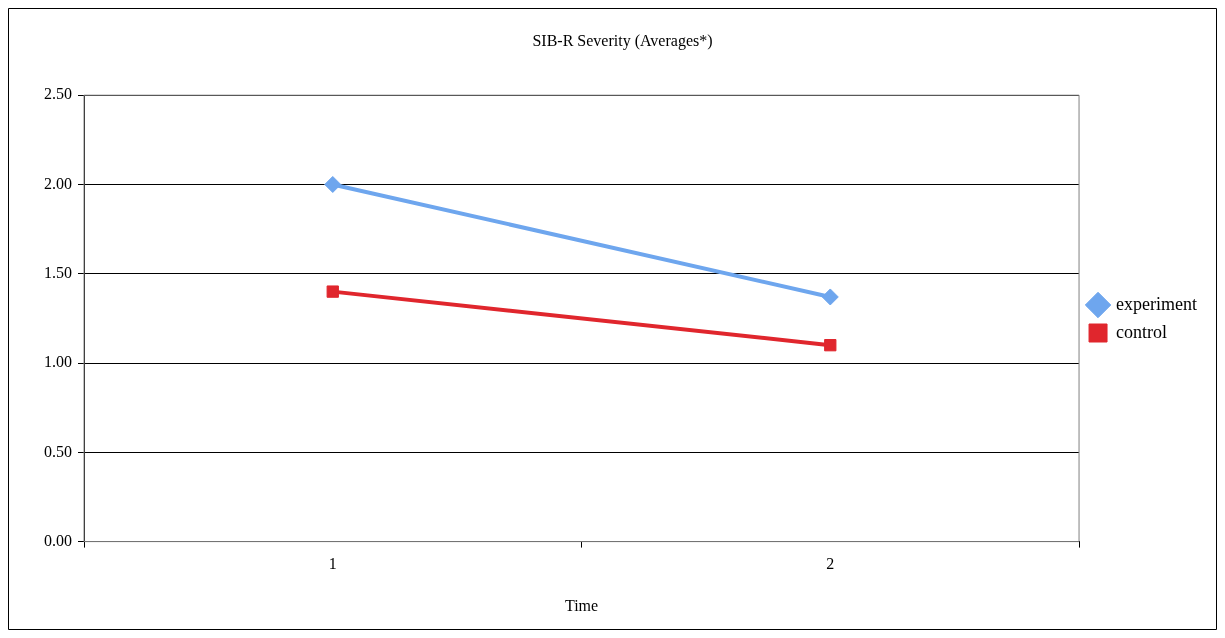 This screenshot has height=638, width=1225. What do you see at coordinates (58, 451) in the screenshot?
I see `y-tick-label: 0.50` at bounding box center [58, 451].